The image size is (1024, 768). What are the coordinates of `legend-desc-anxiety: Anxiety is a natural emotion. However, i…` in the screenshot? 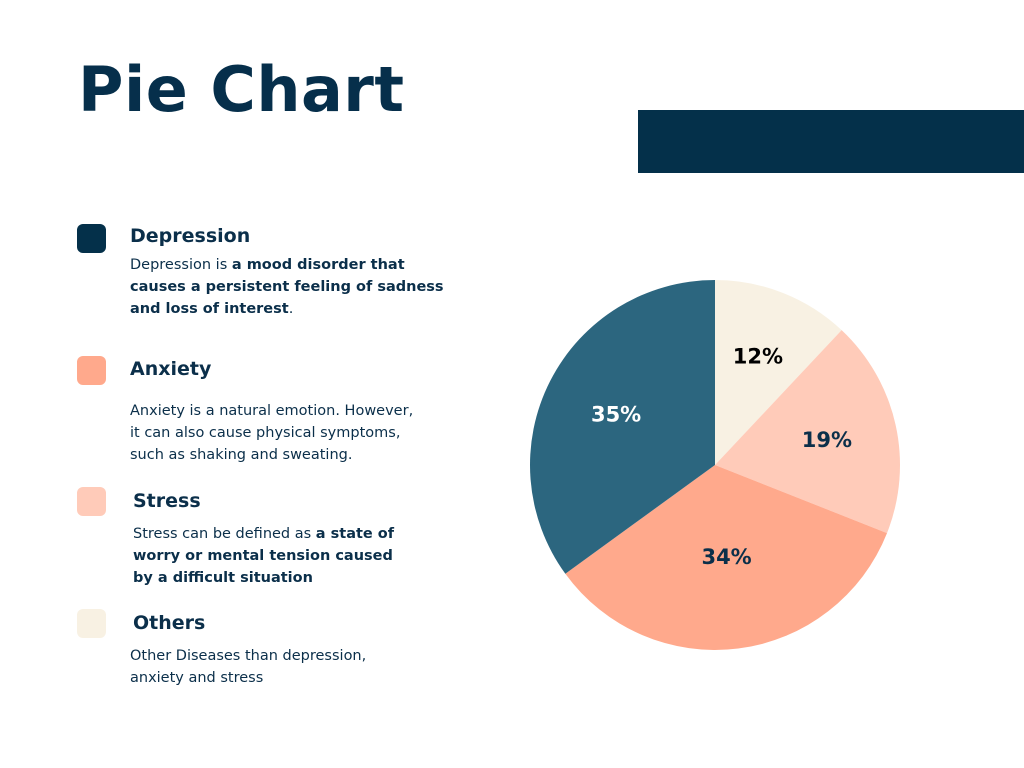 It's located at (275, 433).